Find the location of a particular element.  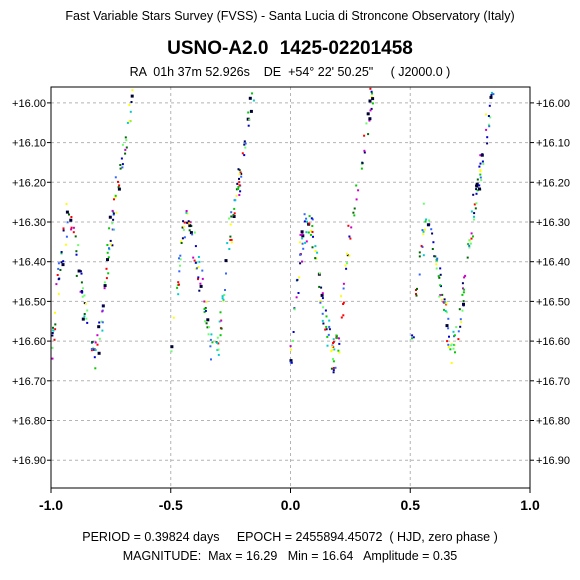

y-tick-label-left: +16.80 is located at coordinates (29, 422).